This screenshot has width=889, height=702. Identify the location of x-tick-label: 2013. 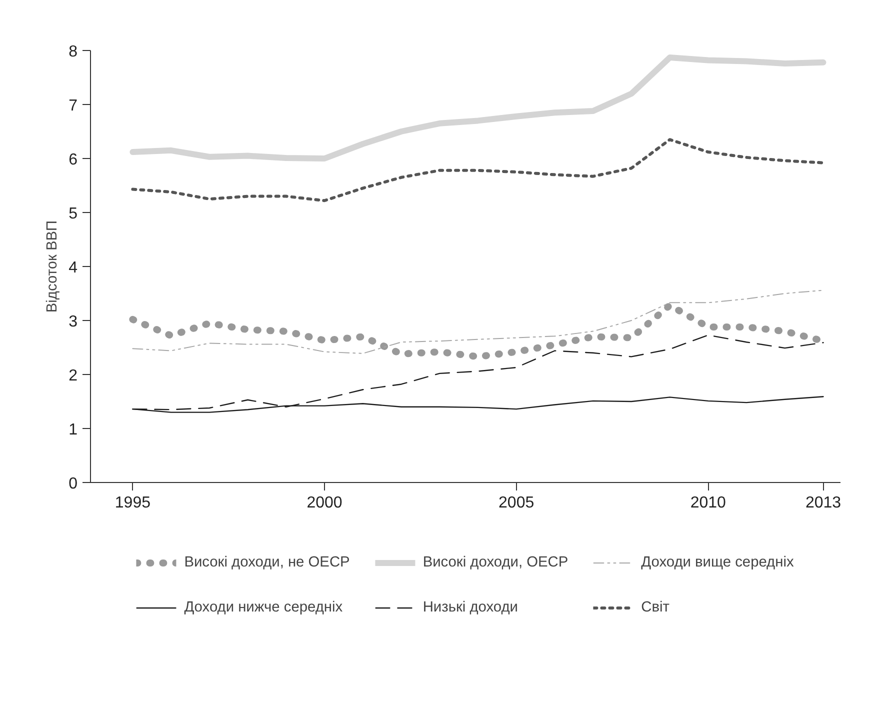
(823, 503).